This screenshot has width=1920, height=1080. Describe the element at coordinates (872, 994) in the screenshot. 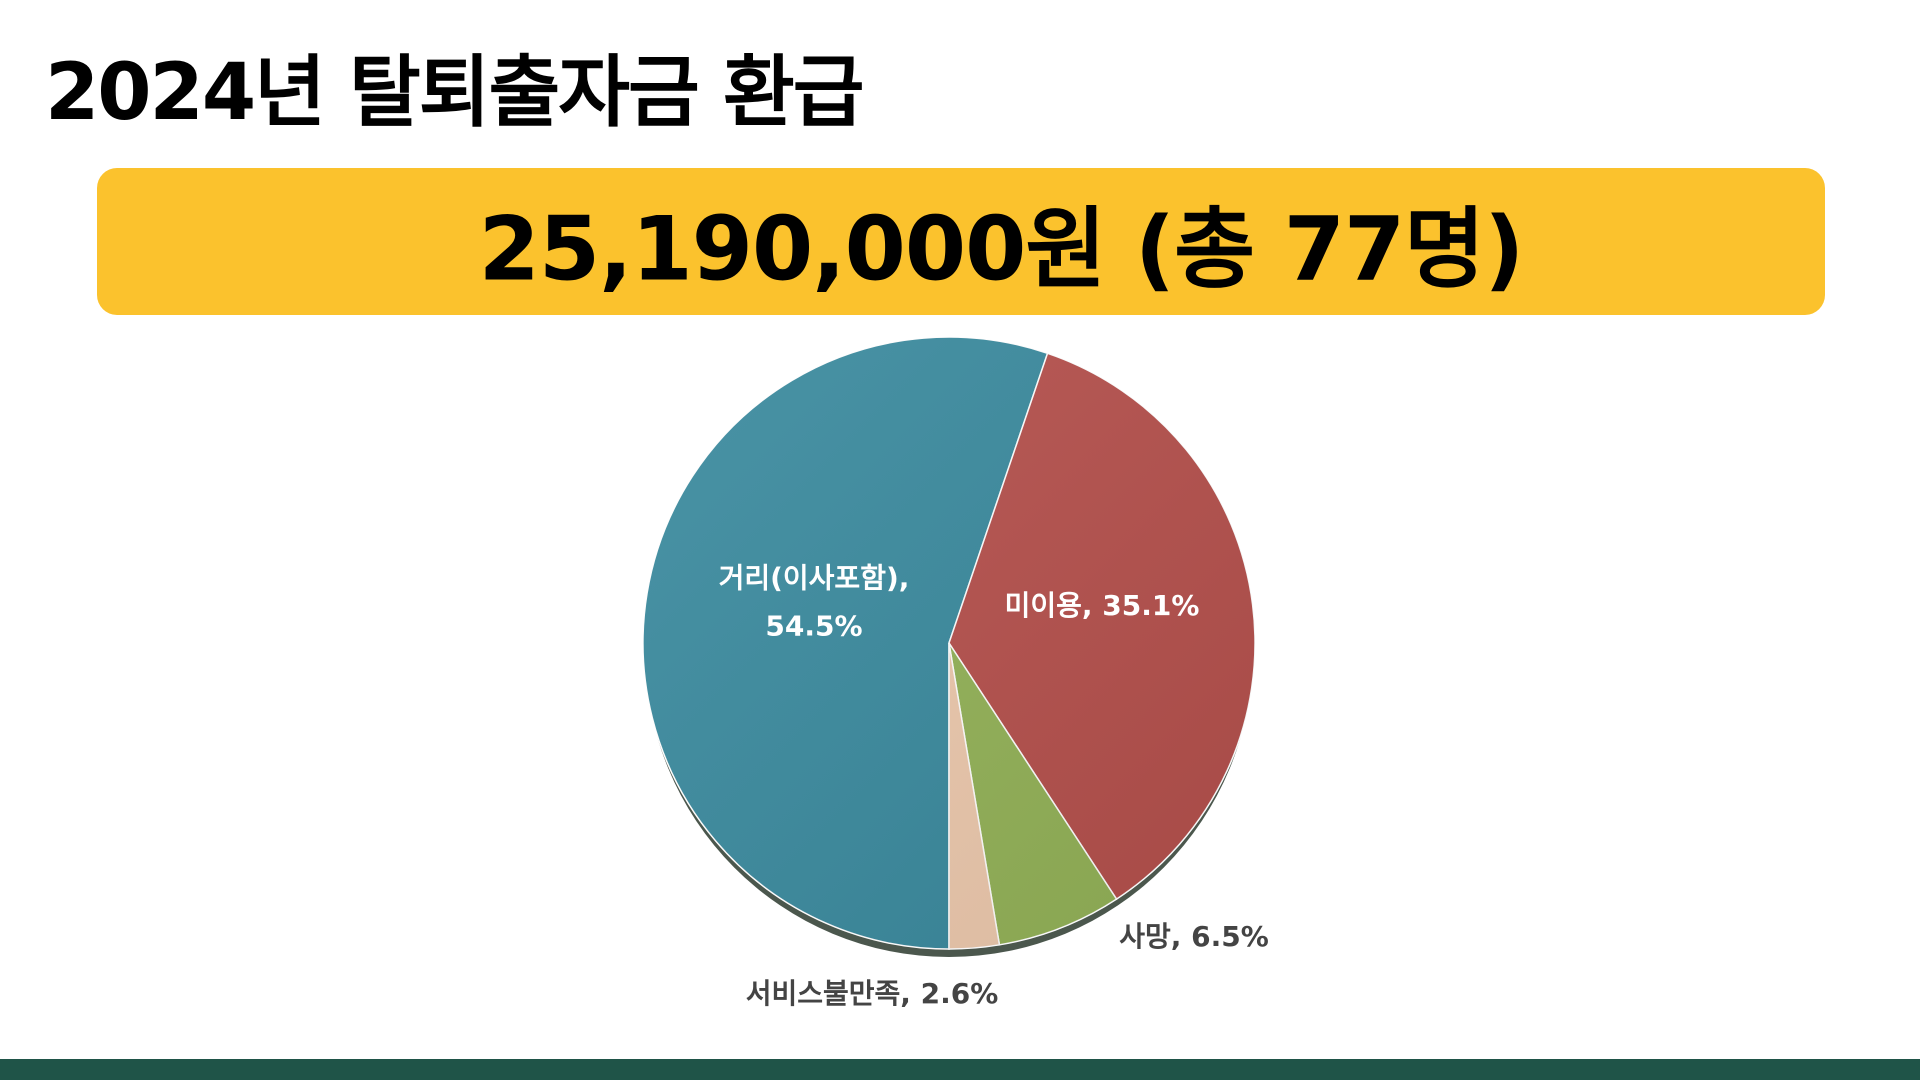

I see `data-label: 서비스불만족, 2.6%` at that location.